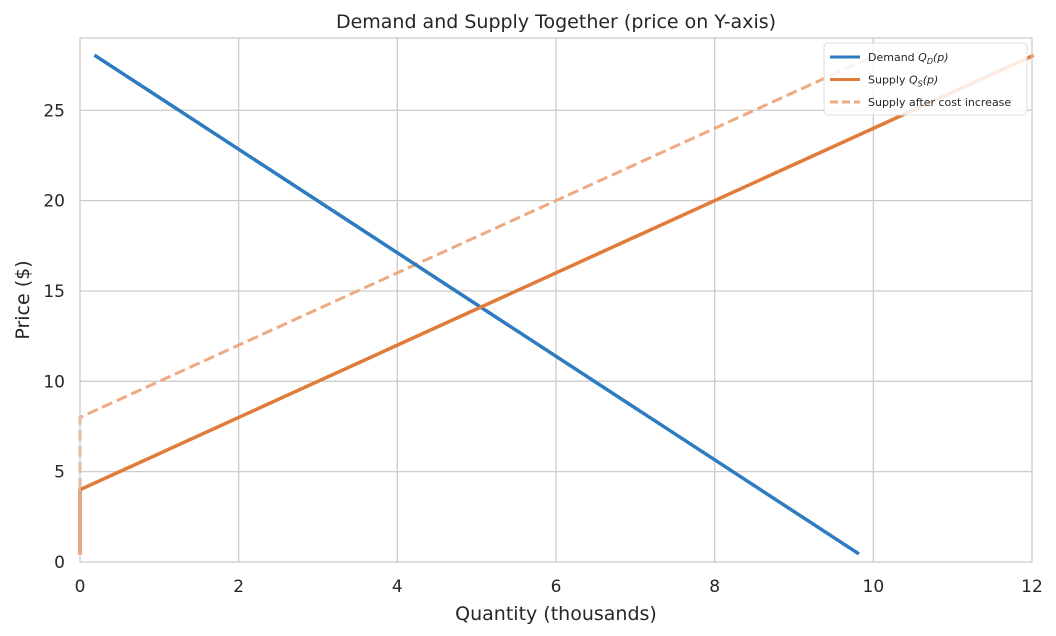 Image resolution: width=1056 pixels, height=636 pixels. Describe the element at coordinates (888, 80) in the screenshot. I see `legend-text: Supply` at that location.